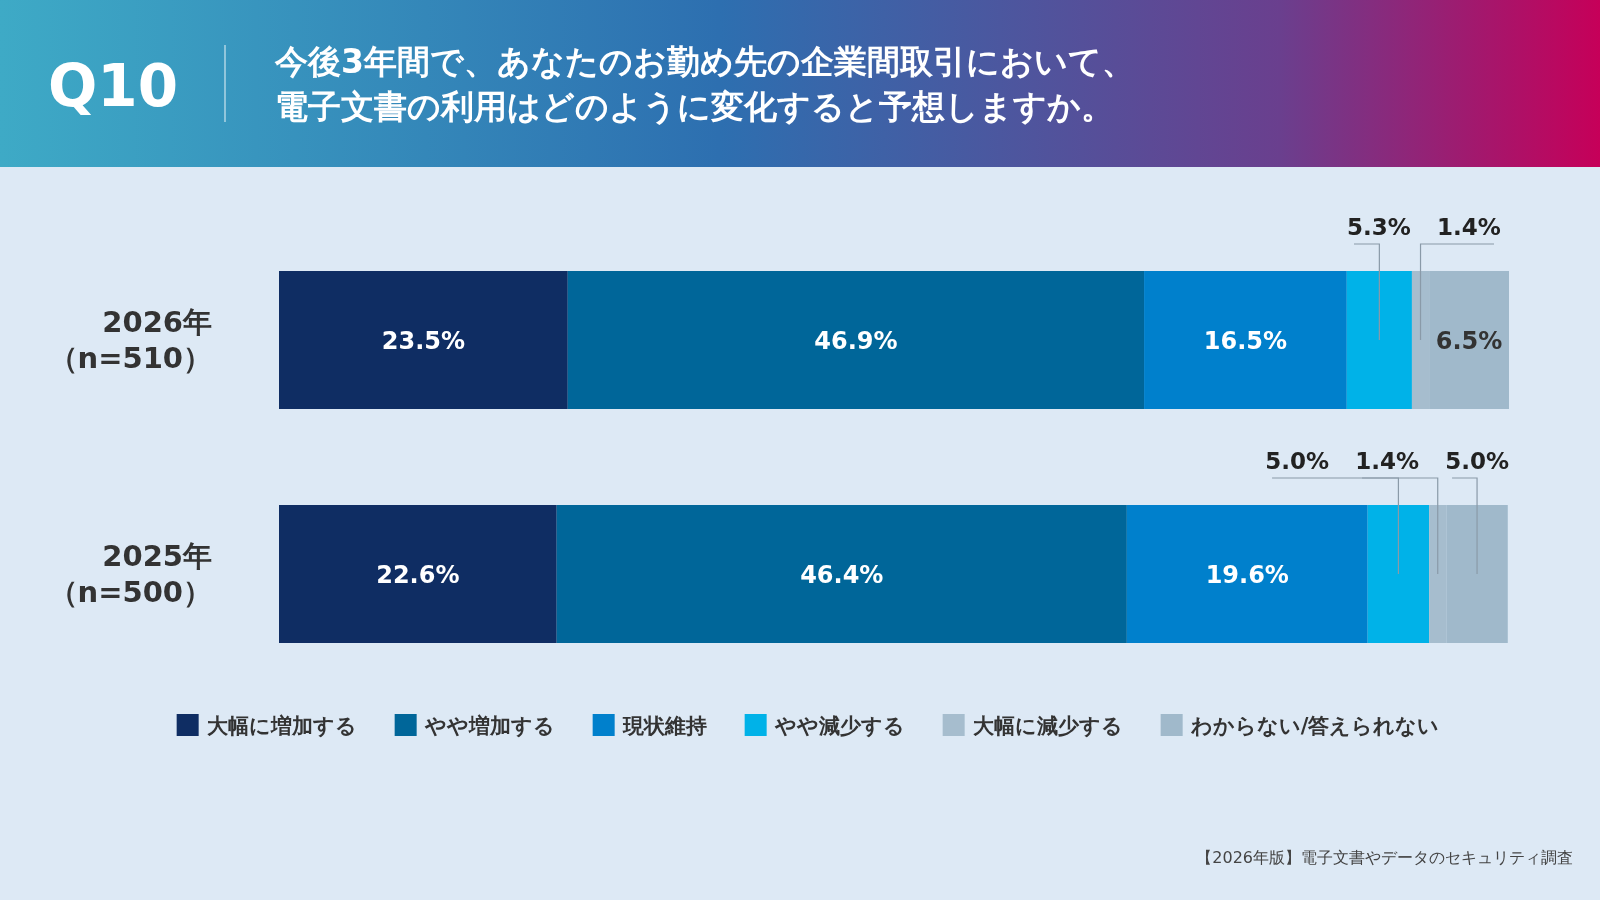 The height and width of the screenshot is (900, 1600). What do you see at coordinates (664, 726) in the screenshot?
I see `legend-label: 現状維持` at bounding box center [664, 726].